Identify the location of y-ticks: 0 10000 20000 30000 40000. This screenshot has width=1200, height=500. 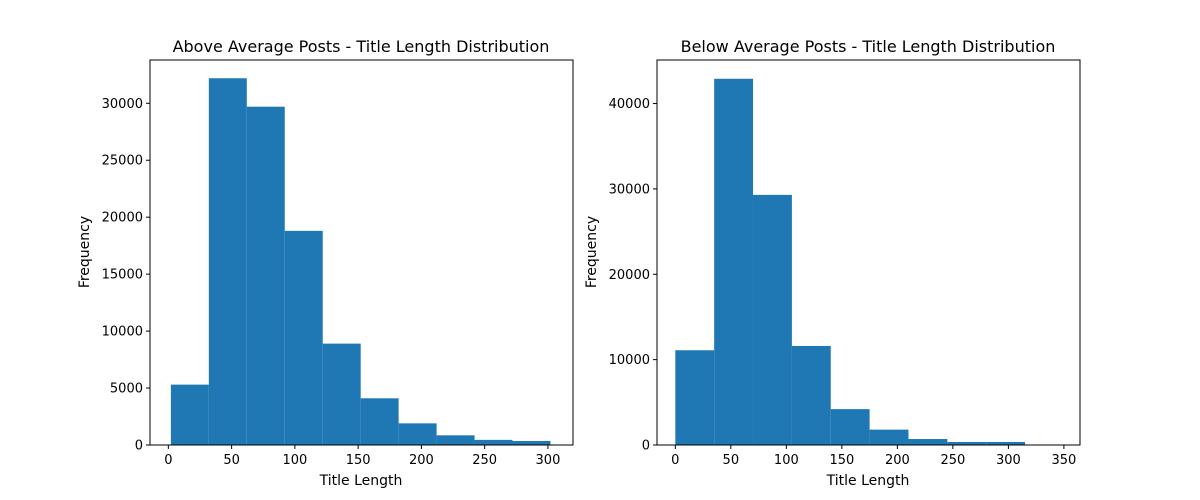
(633, 275).